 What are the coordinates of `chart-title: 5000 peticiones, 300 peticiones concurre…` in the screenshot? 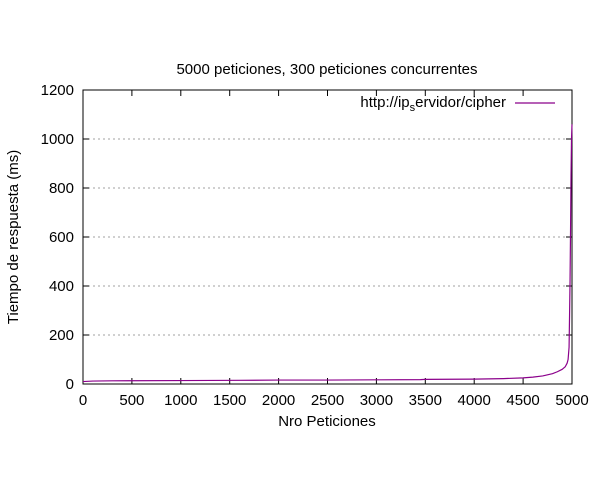 It's located at (326, 69).